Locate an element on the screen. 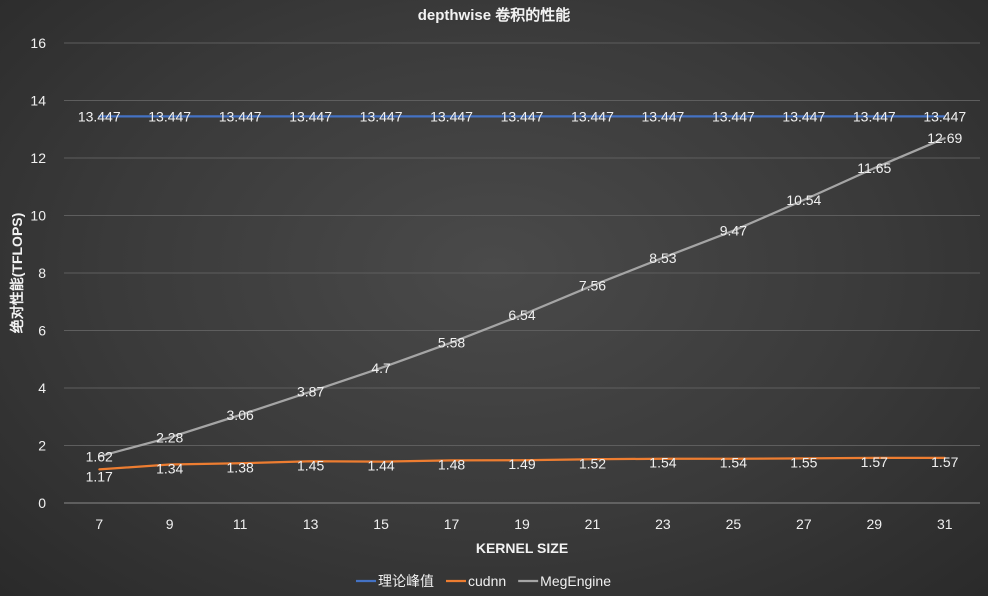 This screenshot has width=988, height=596. data-label: 2.28 is located at coordinates (169, 437).